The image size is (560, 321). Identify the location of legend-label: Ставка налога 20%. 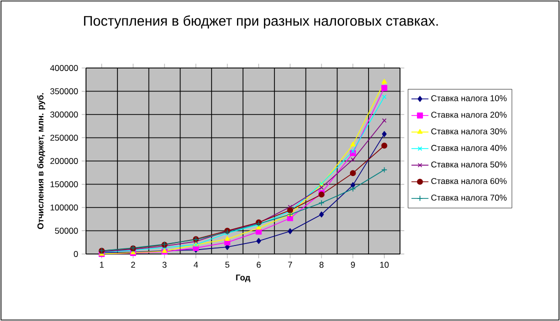
(469, 115).